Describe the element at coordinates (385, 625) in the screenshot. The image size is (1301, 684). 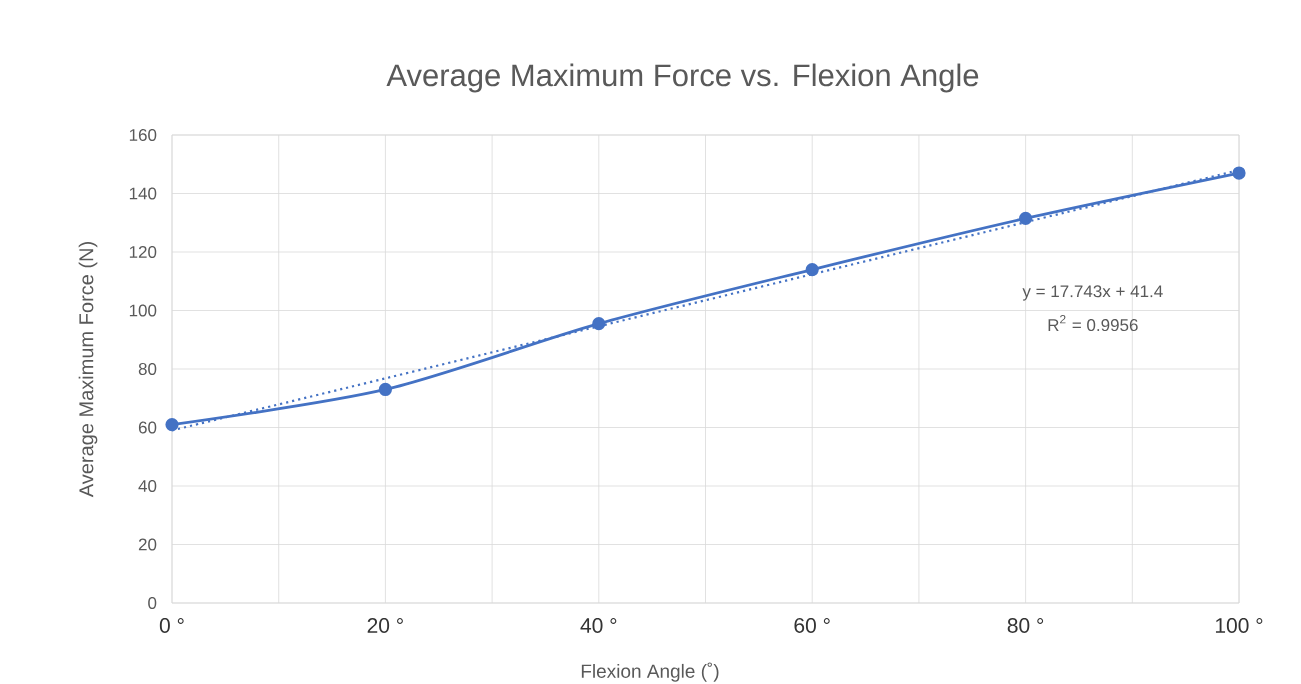
I see `x-tick-label: 20 °` at that location.